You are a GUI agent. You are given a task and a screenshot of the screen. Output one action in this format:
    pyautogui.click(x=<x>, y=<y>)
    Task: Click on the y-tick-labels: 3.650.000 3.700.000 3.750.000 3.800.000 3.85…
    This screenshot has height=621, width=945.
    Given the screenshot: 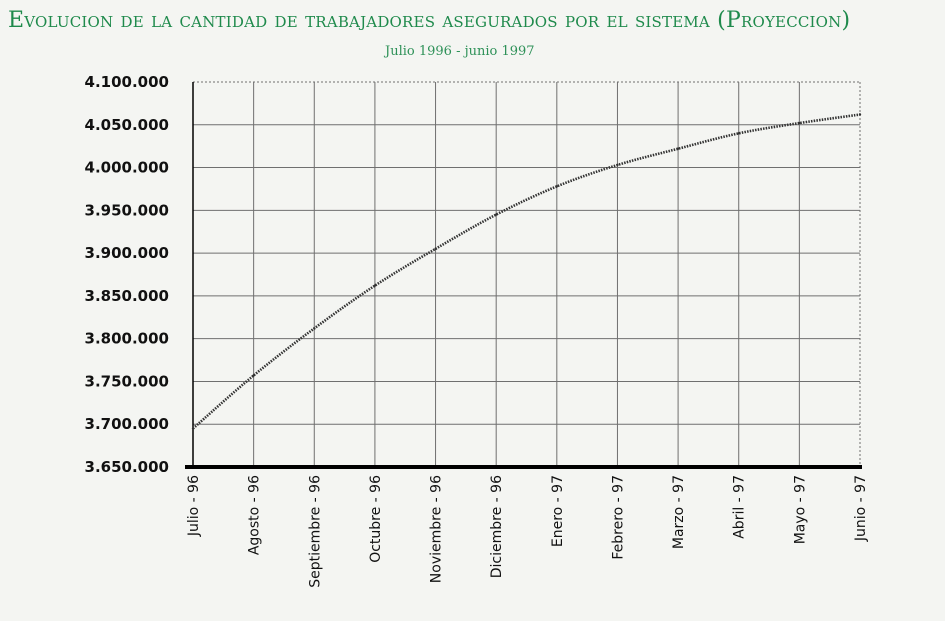 What is the action you would take?
    pyautogui.click(x=127, y=274)
    